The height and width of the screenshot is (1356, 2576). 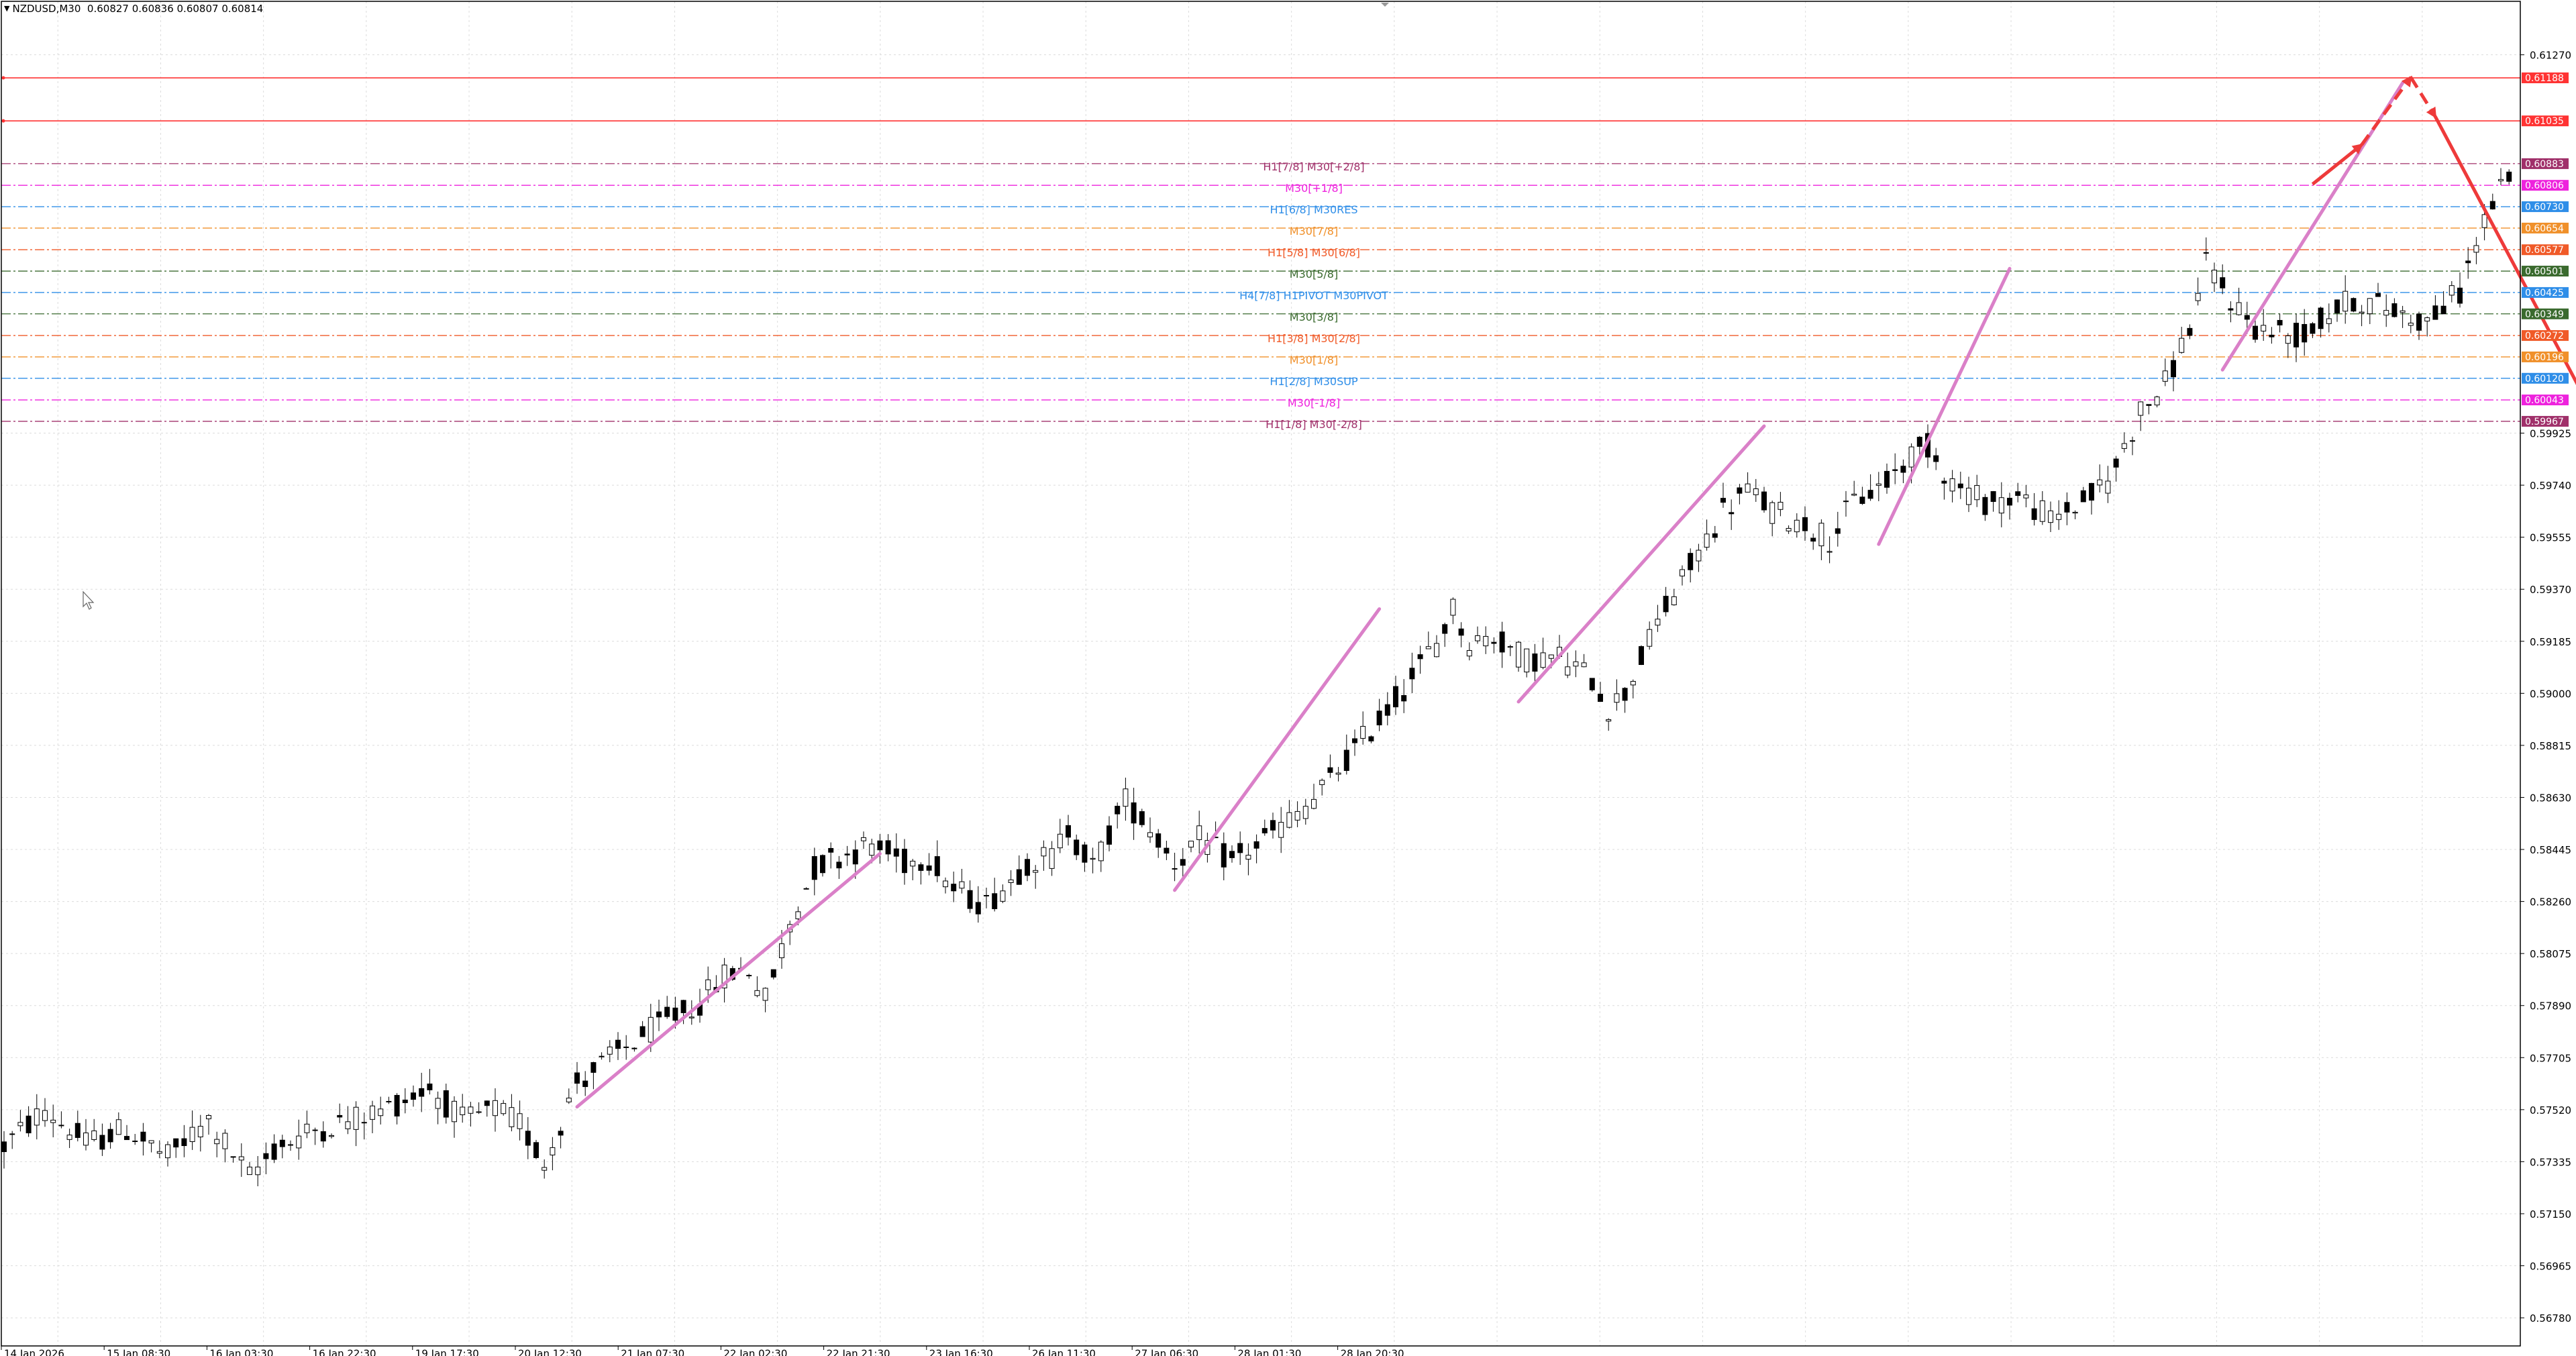 What do you see at coordinates (2544, 336) in the screenshot?
I see `level-price-tag-text: 0.60272` at bounding box center [2544, 336].